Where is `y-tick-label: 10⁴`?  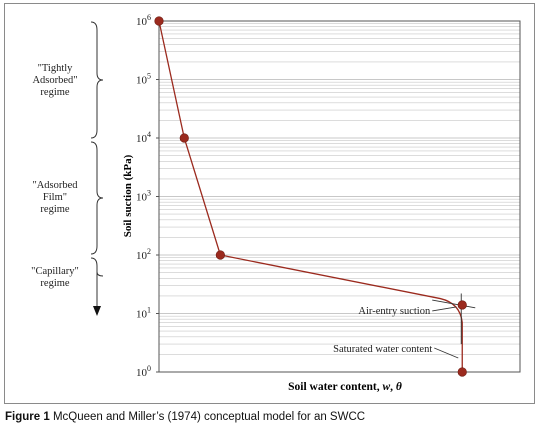
y-tick-label: 10⁴ is located at coordinates (143, 137).